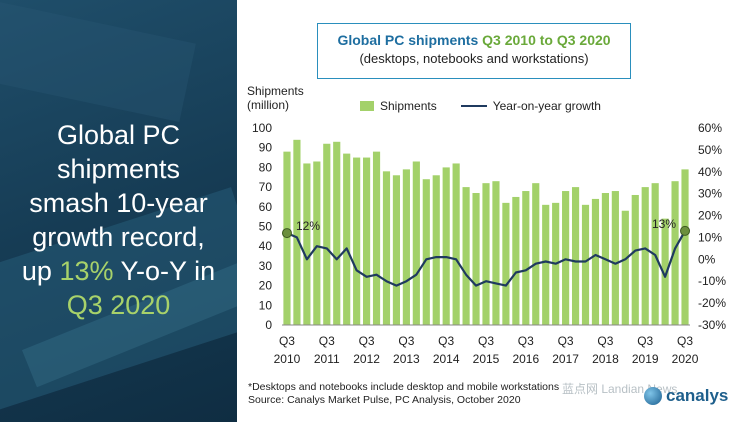 The height and width of the screenshot is (422, 751). What do you see at coordinates (266, 305) in the screenshot?
I see `y-tick-label: 10` at bounding box center [266, 305].